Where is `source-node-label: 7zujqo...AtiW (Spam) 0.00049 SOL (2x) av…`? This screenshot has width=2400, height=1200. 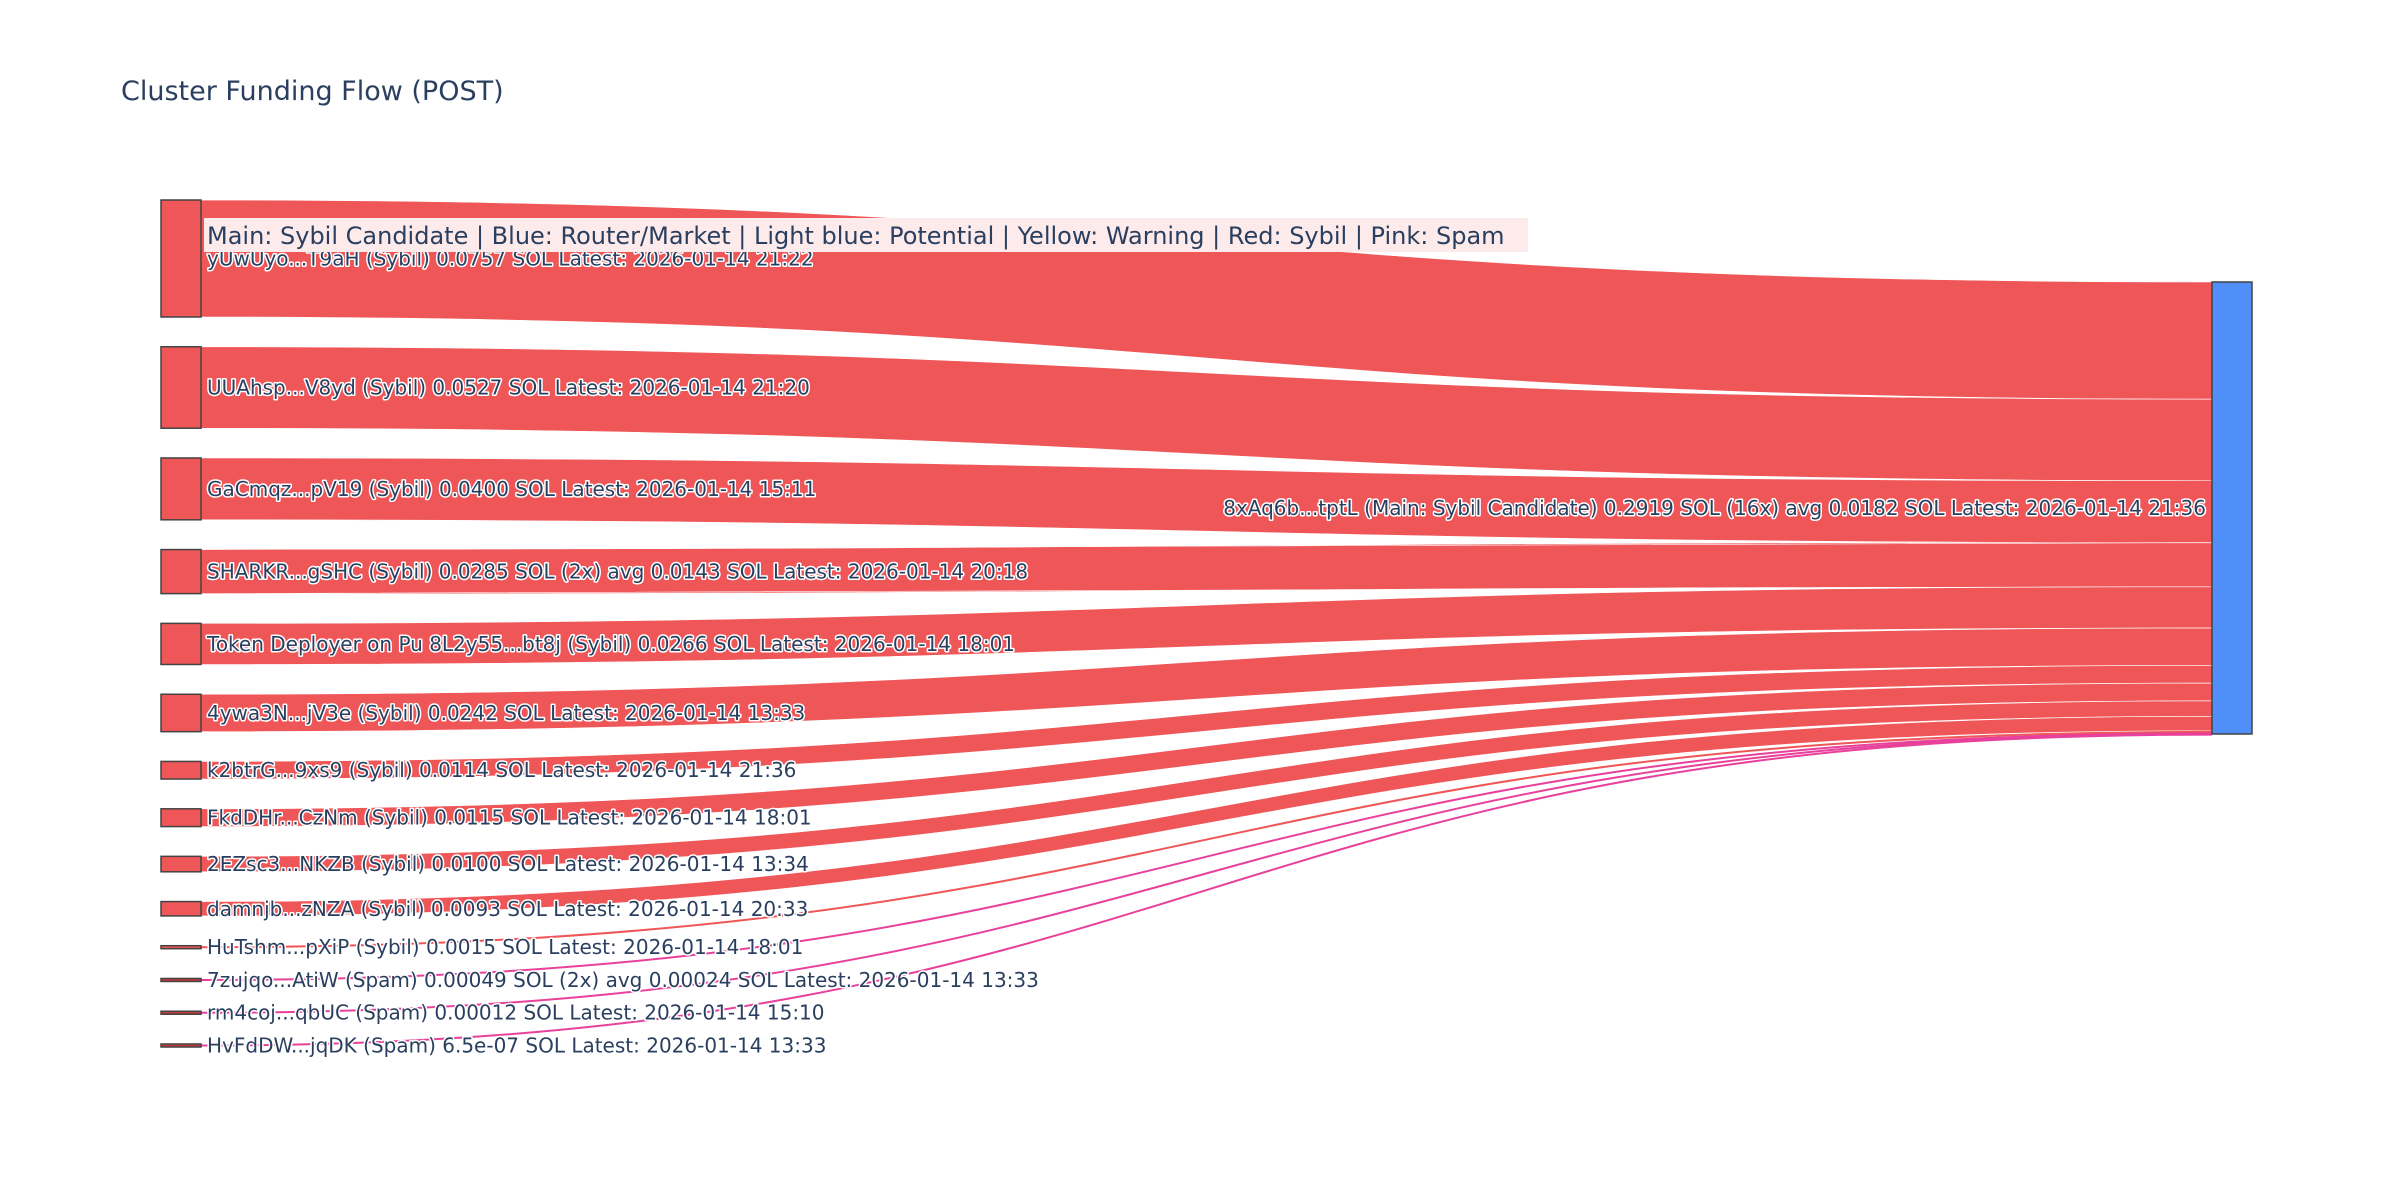
source-node-label: 7zujqo...AtiW (Spam) 0.00049 SOL (2x) av… is located at coordinates (623, 980).